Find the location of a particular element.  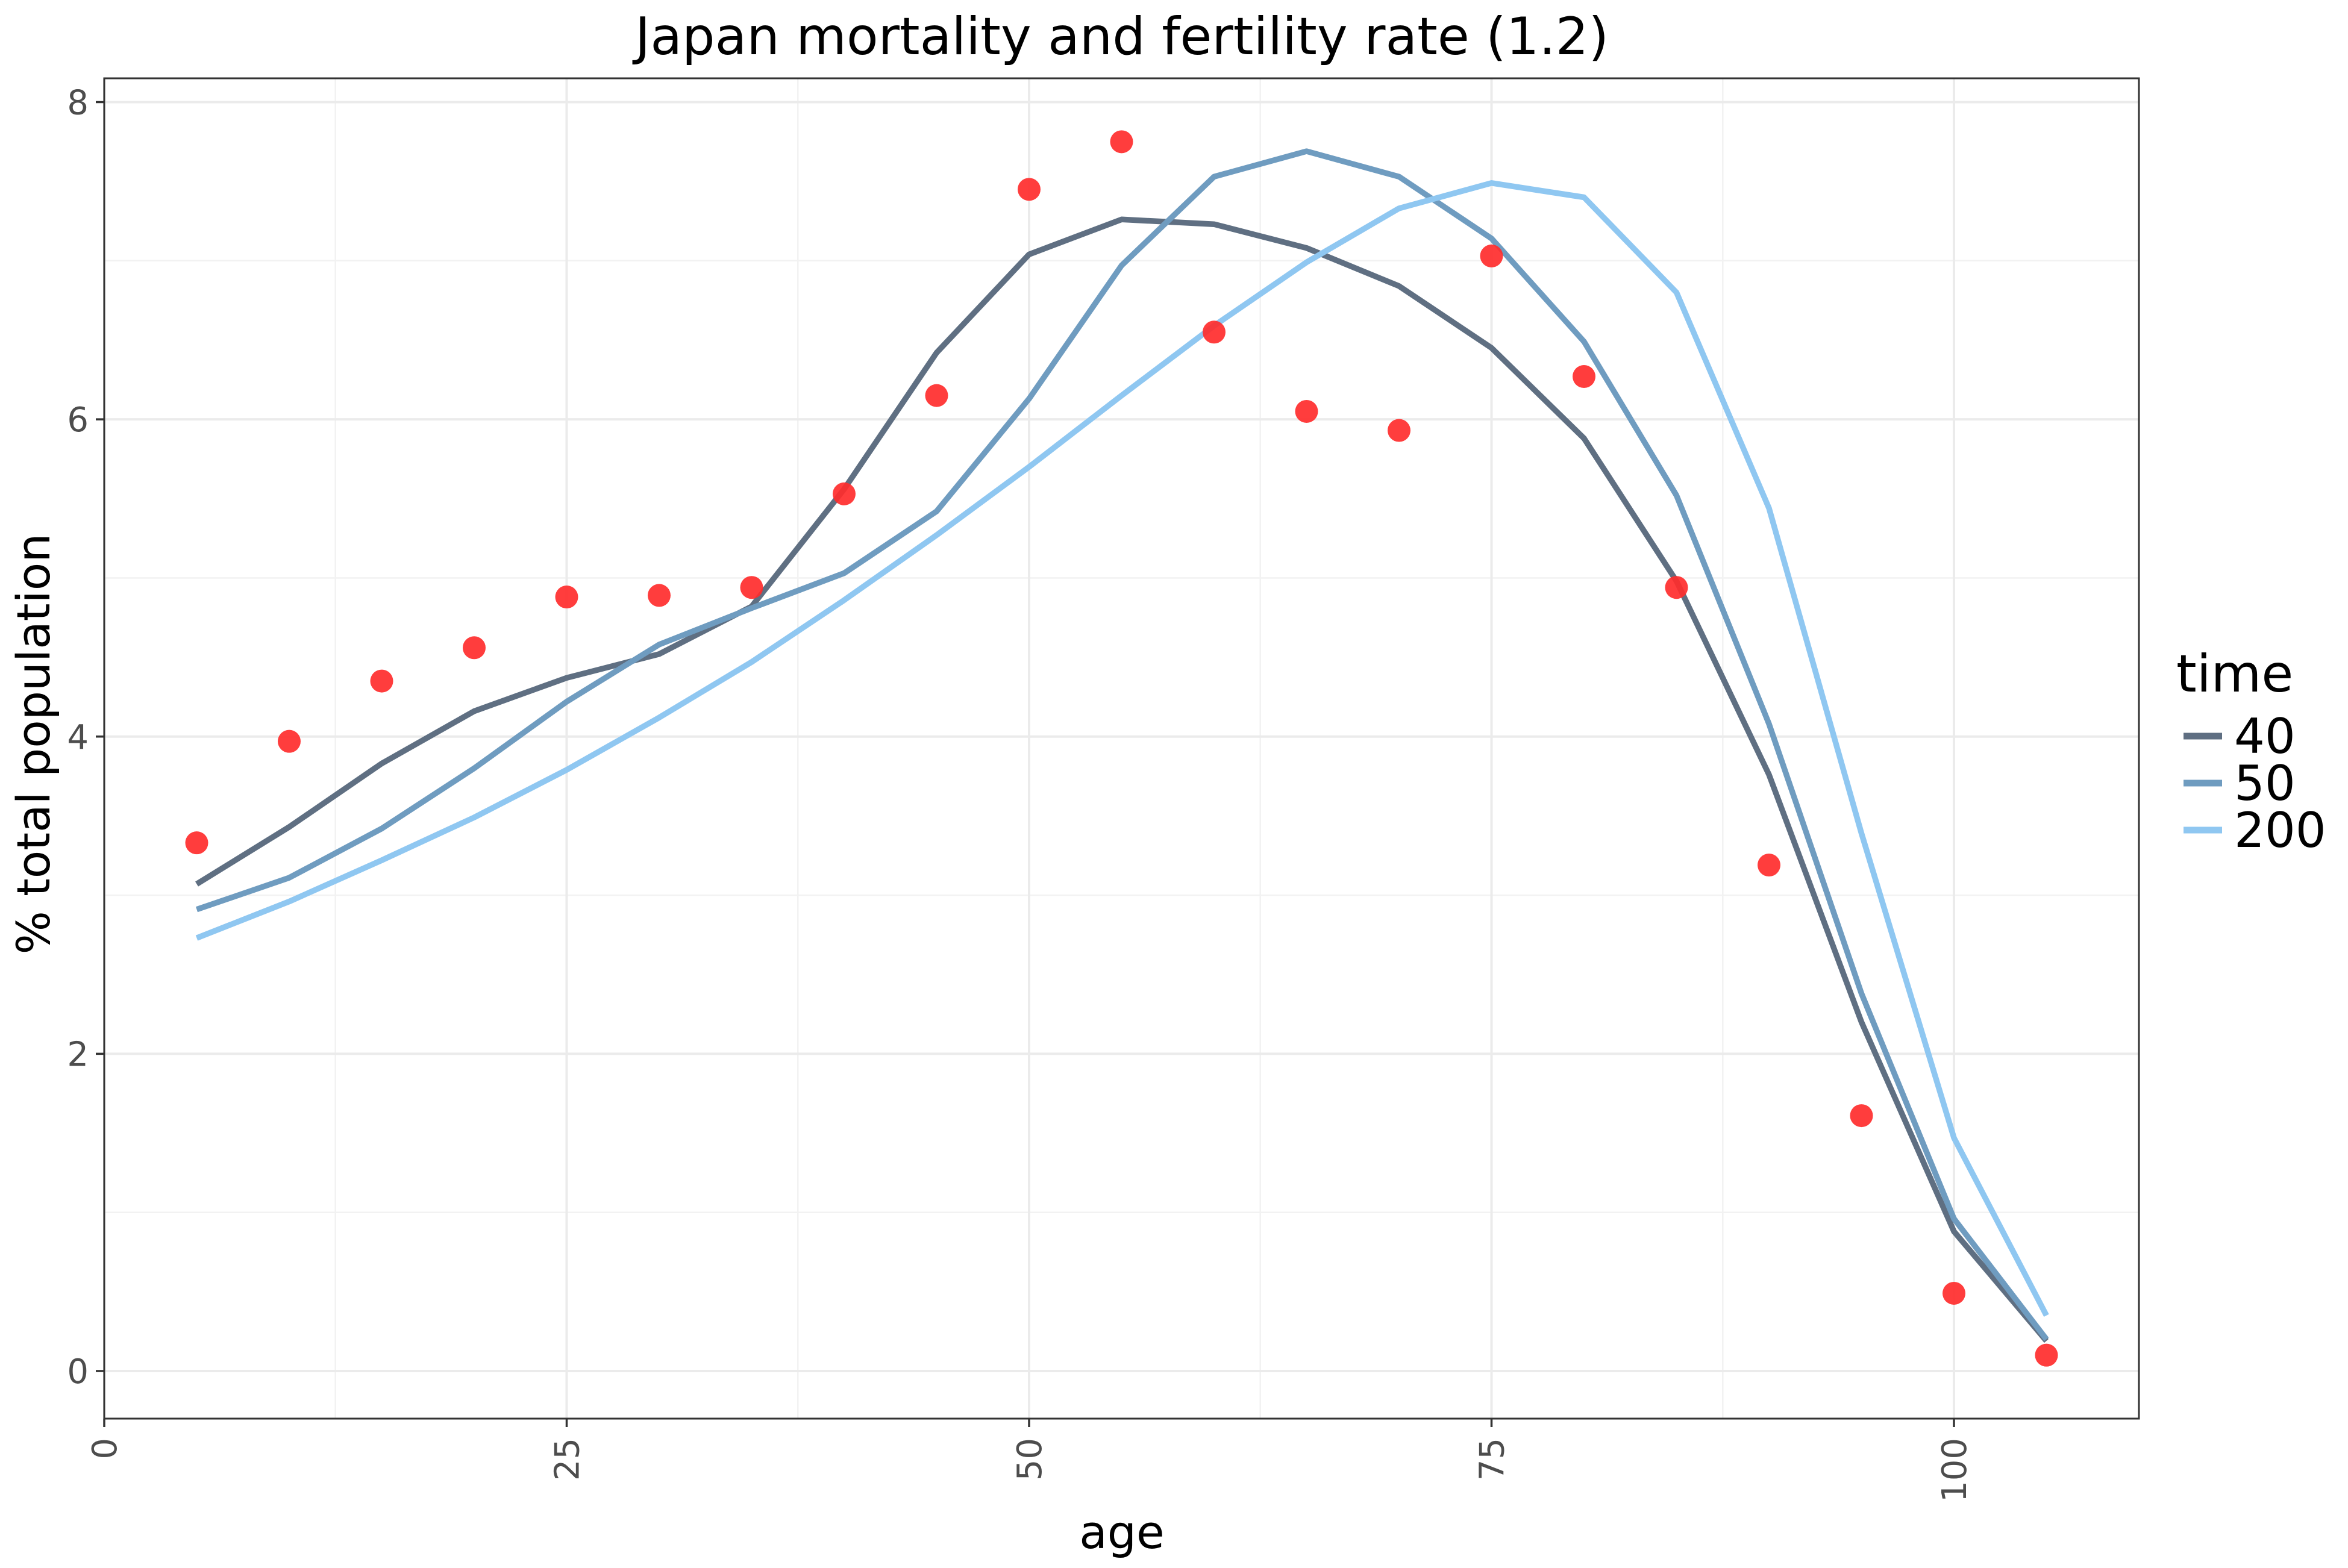

legend-label-40: 40 is located at coordinates (2265, 736).